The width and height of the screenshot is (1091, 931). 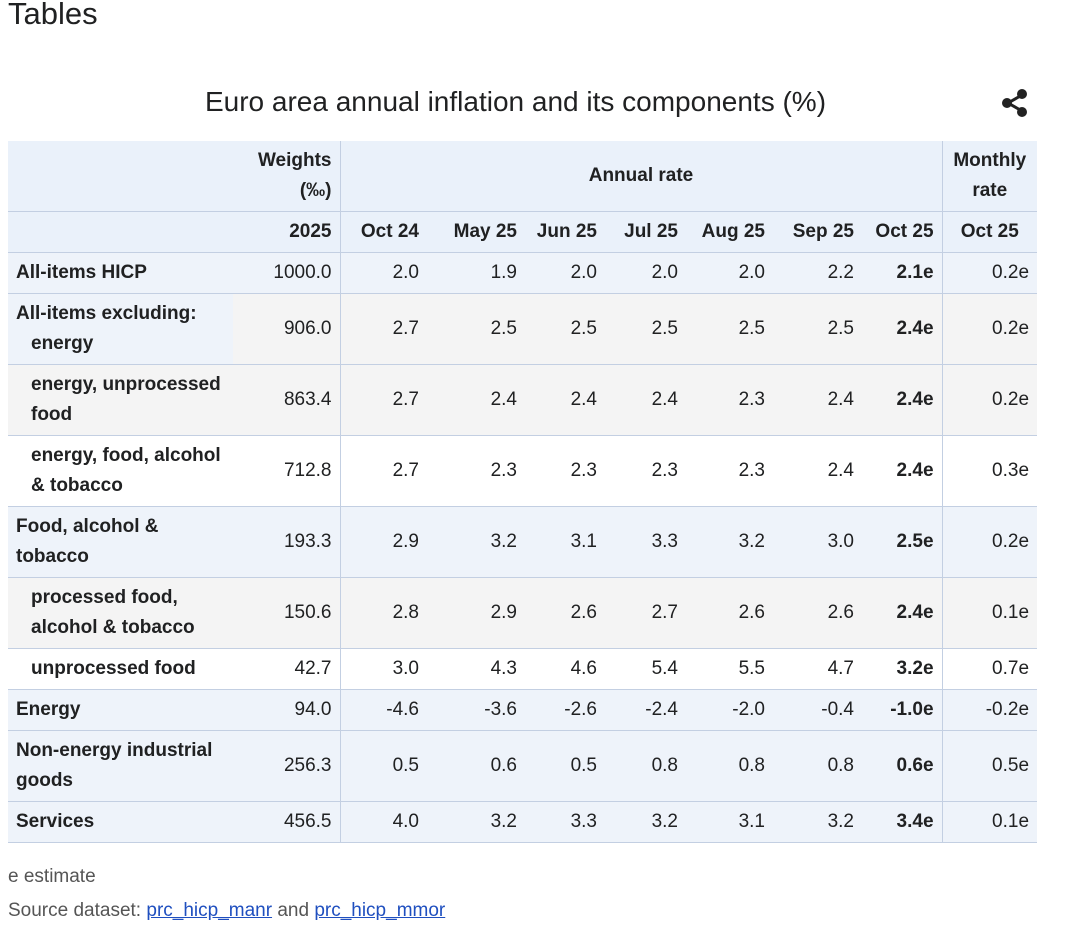 I want to click on share-icon, so click(x=1015, y=103).